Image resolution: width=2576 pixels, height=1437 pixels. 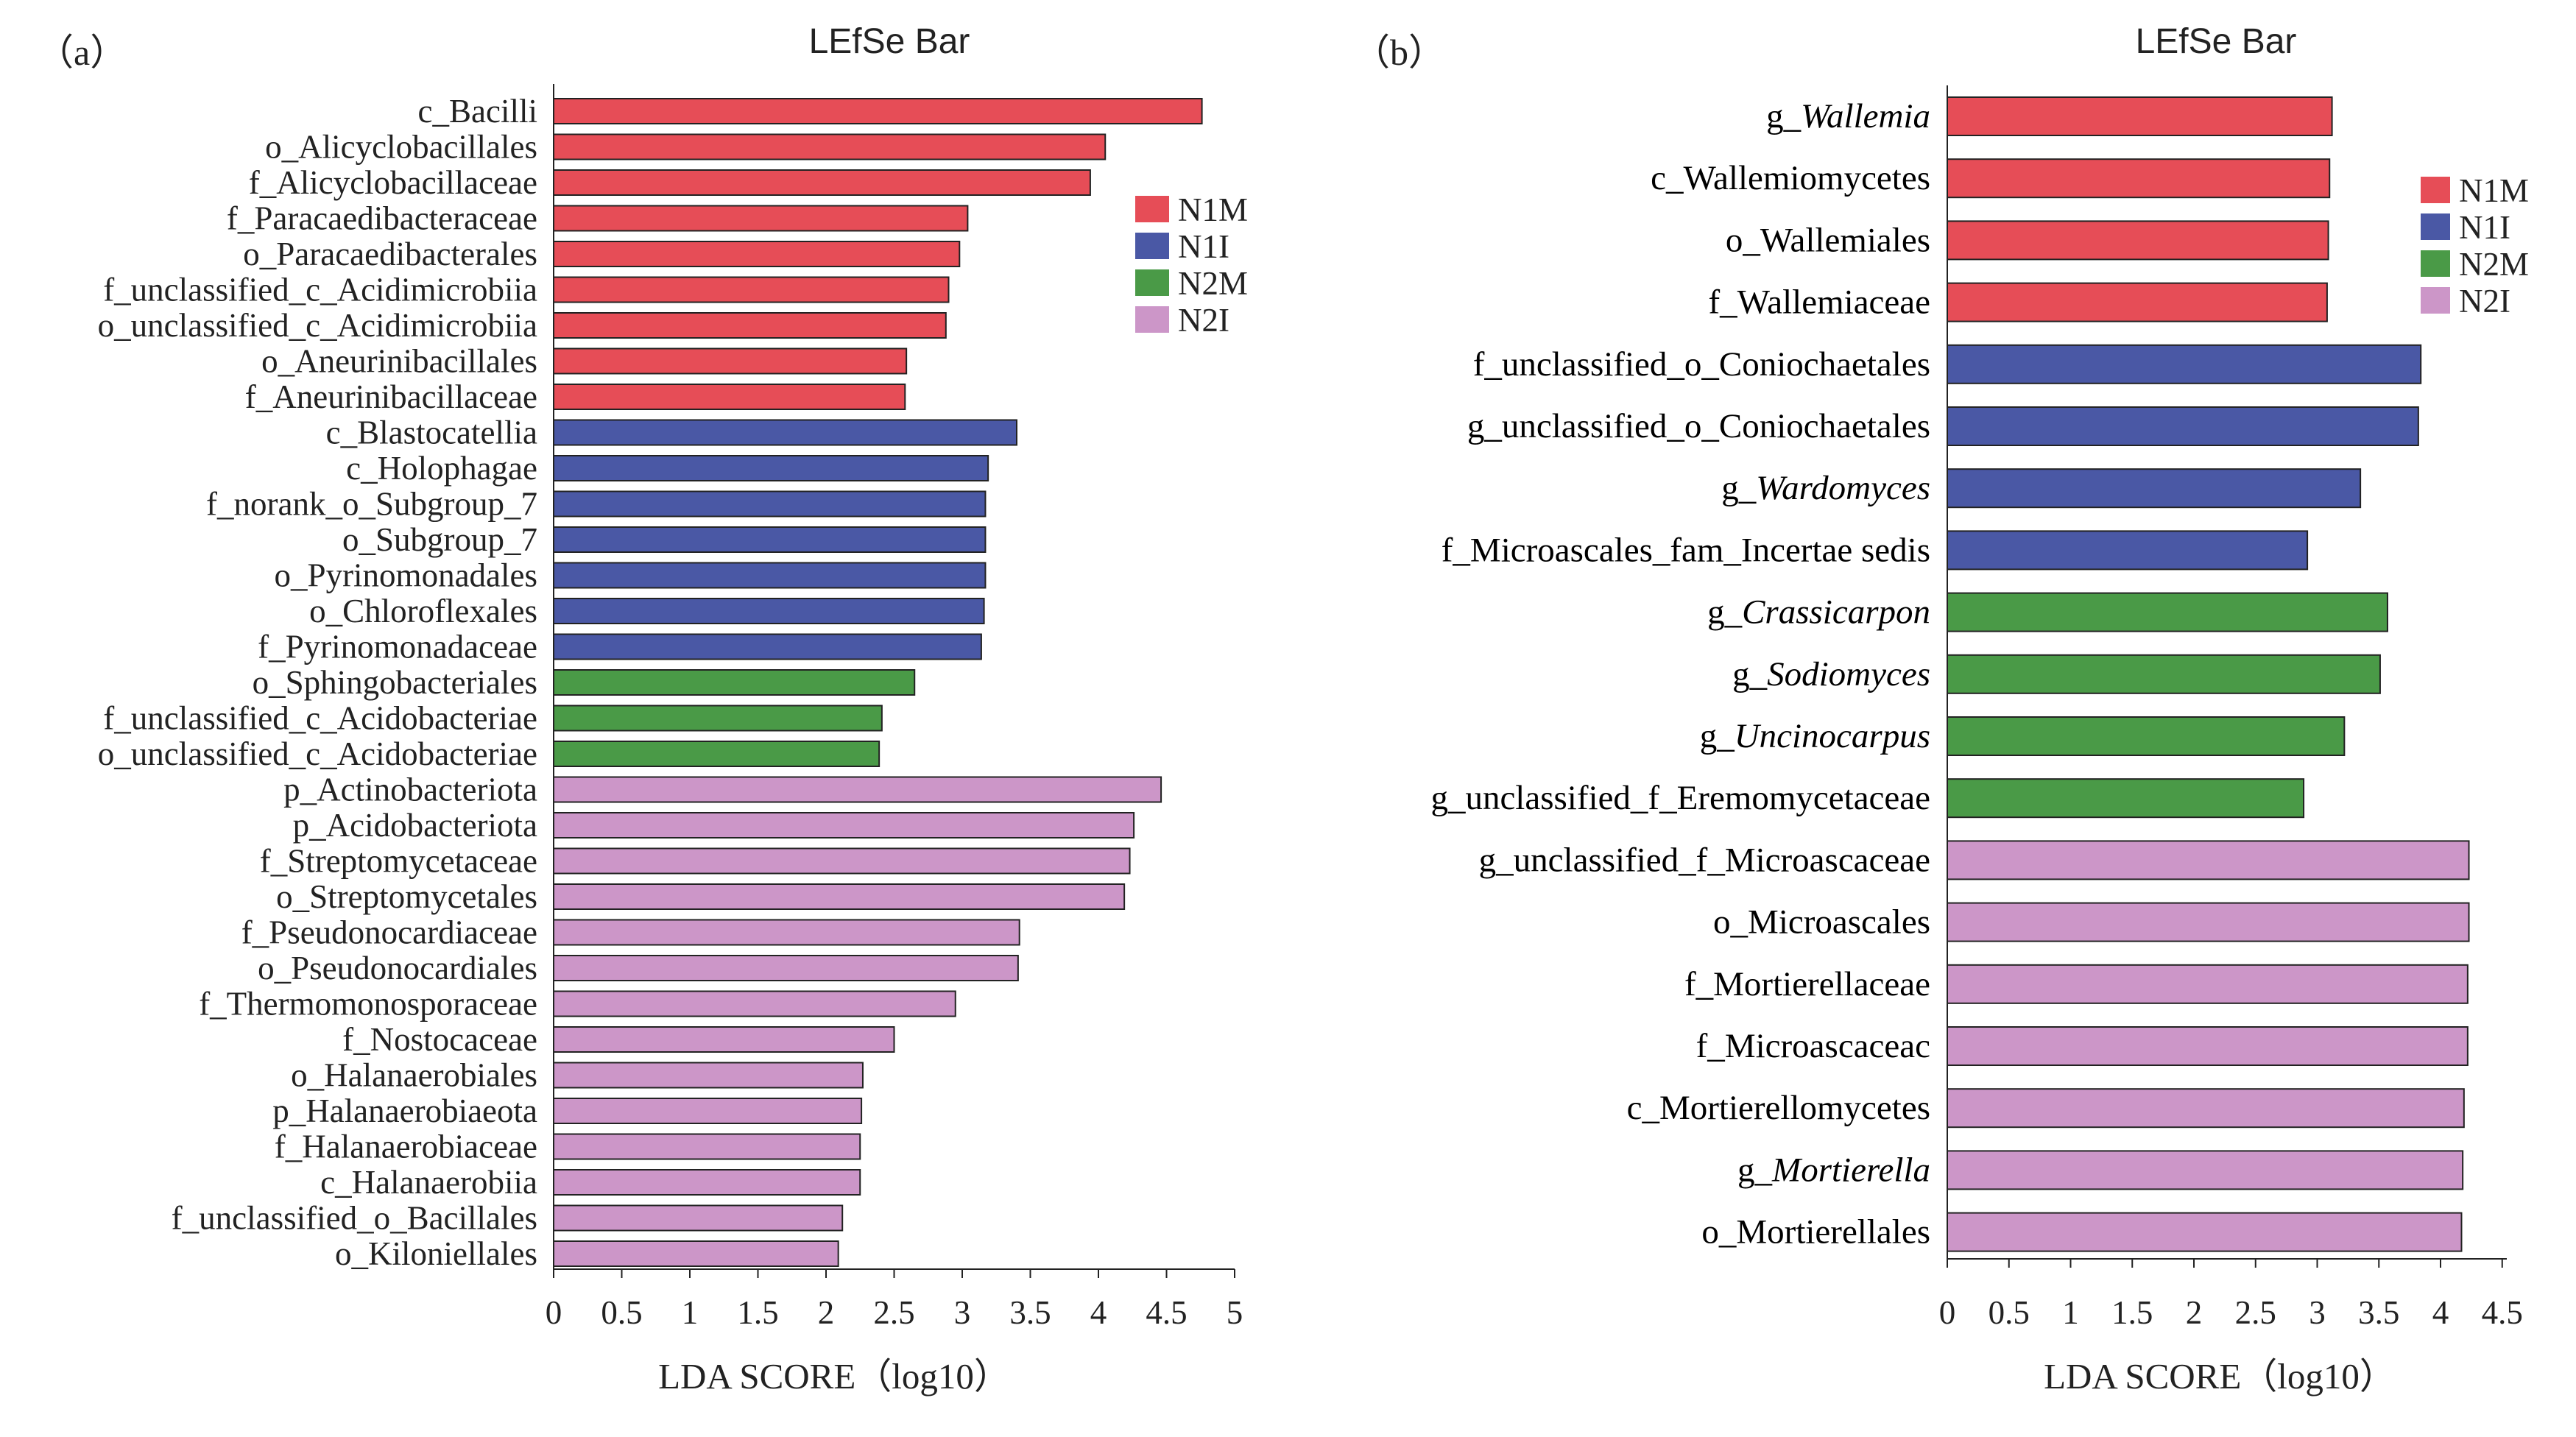 I want to click on panel-a-x-axis-title: LDA SCORE（log10）, so click(x=834, y=1376).